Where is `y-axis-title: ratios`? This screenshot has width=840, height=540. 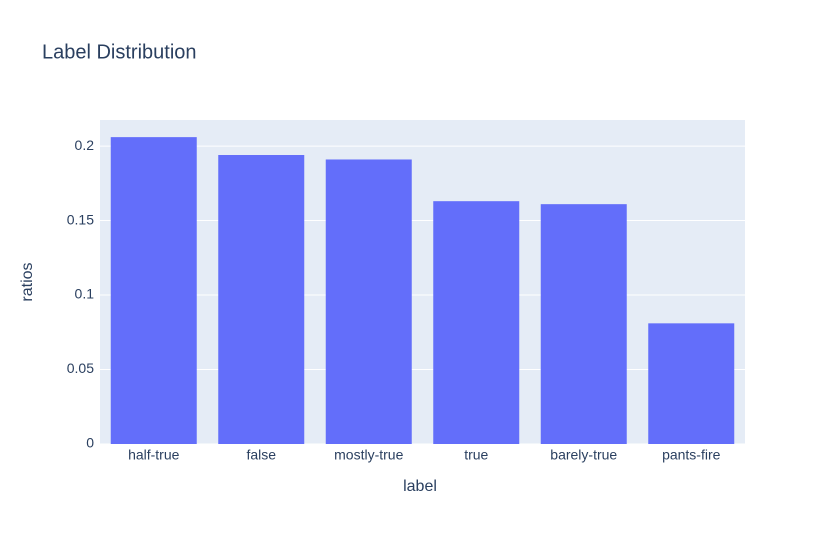 y-axis-title: ratios is located at coordinates (27, 281).